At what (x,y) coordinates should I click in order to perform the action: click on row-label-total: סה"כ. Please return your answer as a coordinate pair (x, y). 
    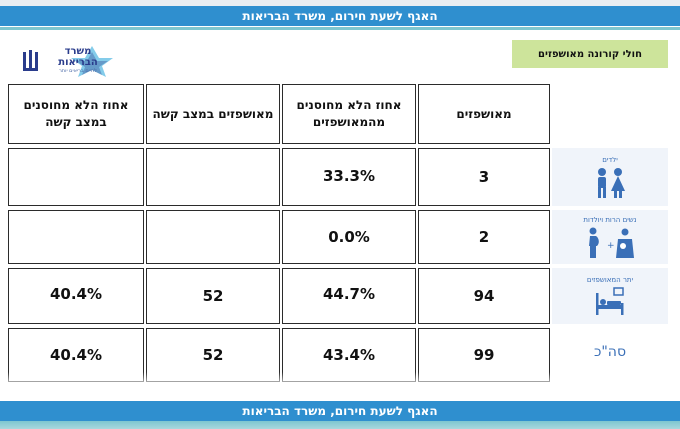
    Looking at the image, I should click on (610, 352).